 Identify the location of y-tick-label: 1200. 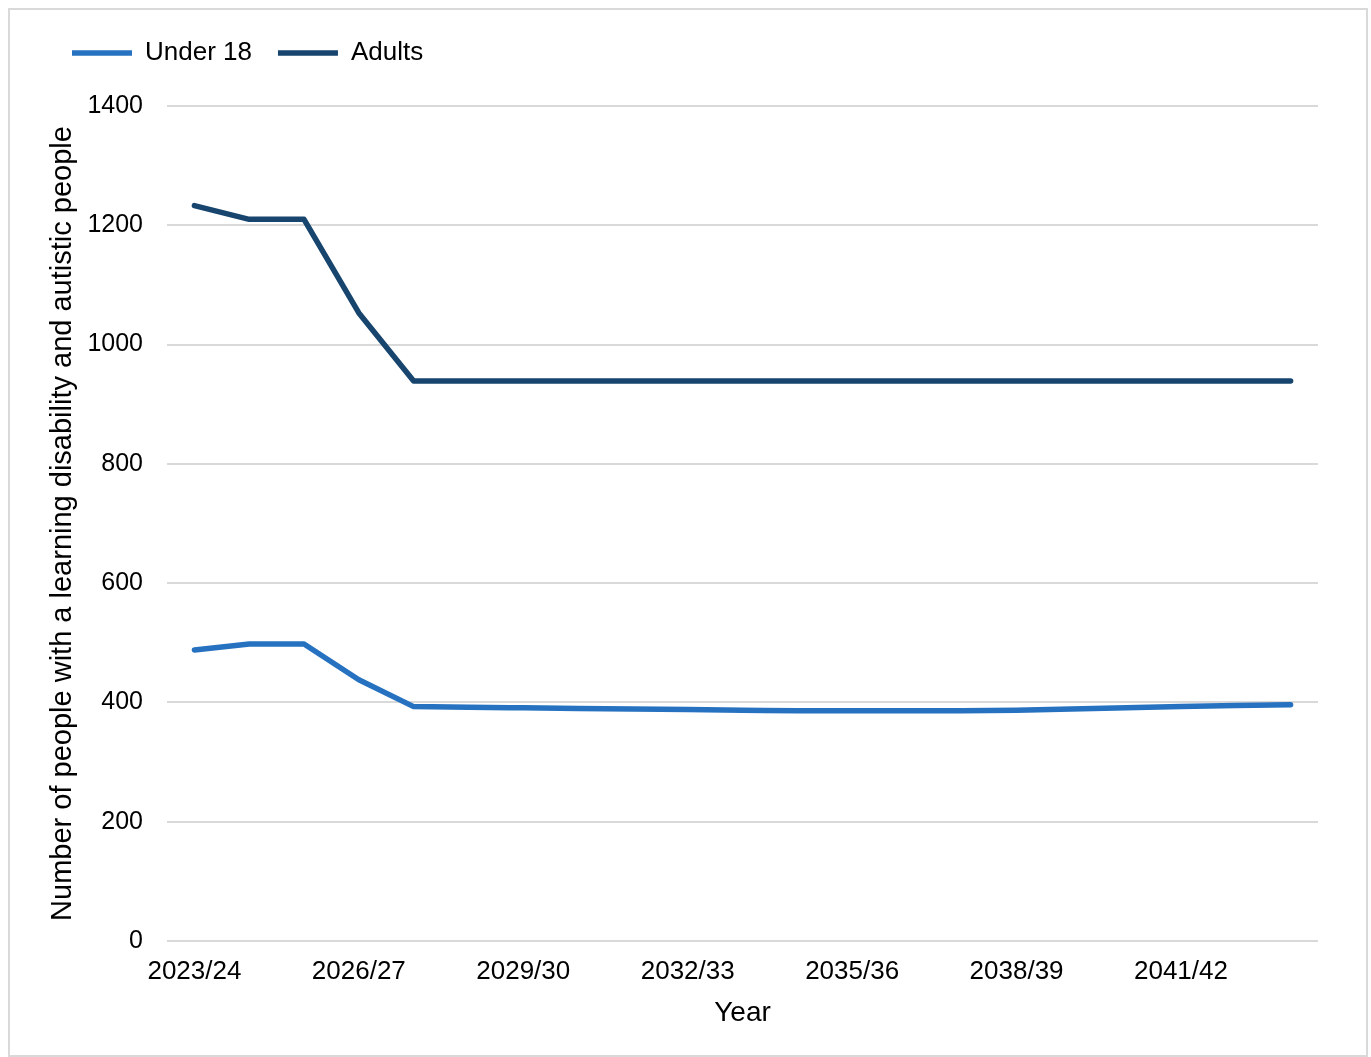
(115, 223).